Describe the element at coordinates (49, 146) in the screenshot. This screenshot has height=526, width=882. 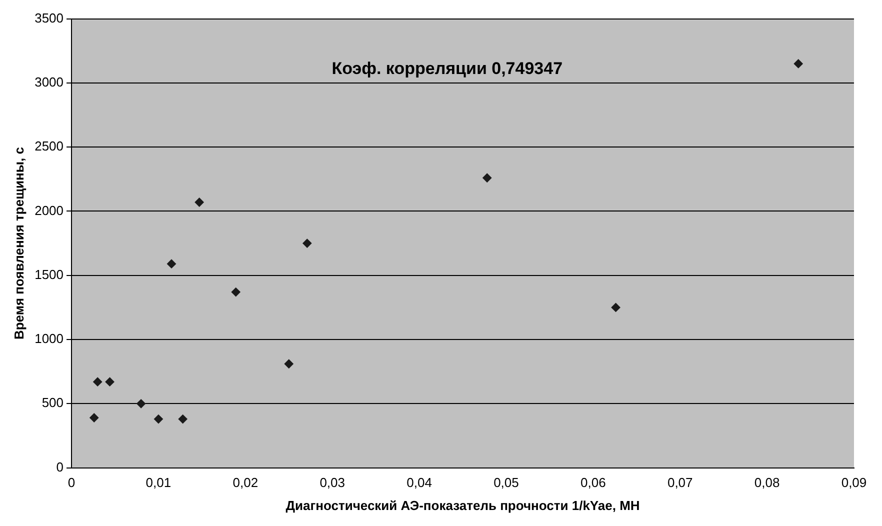
I see `y-tick-label: 2500` at that location.